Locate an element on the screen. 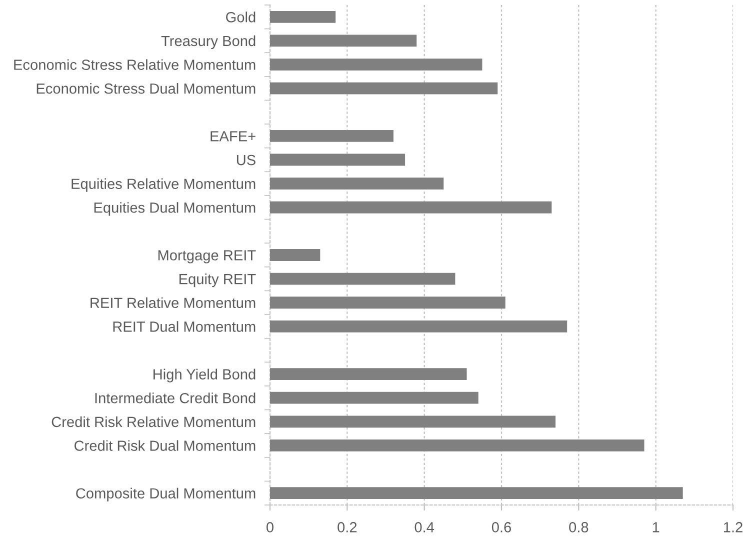  y-tick-label: EAFE+ is located at coordinates (233, 136).